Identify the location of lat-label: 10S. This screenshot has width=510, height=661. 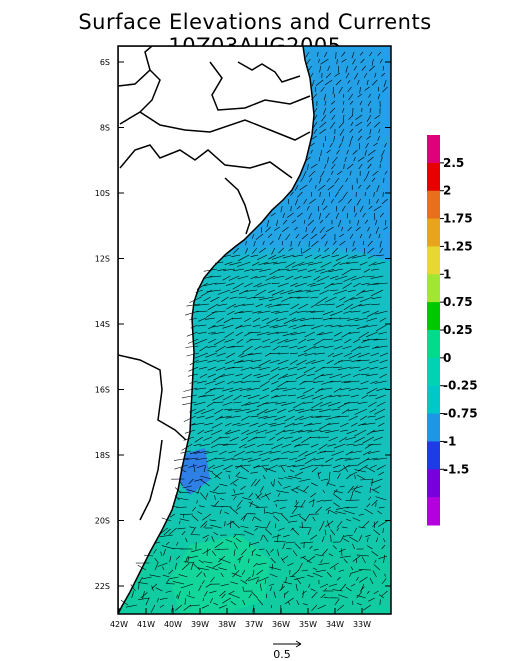
(102, 193).